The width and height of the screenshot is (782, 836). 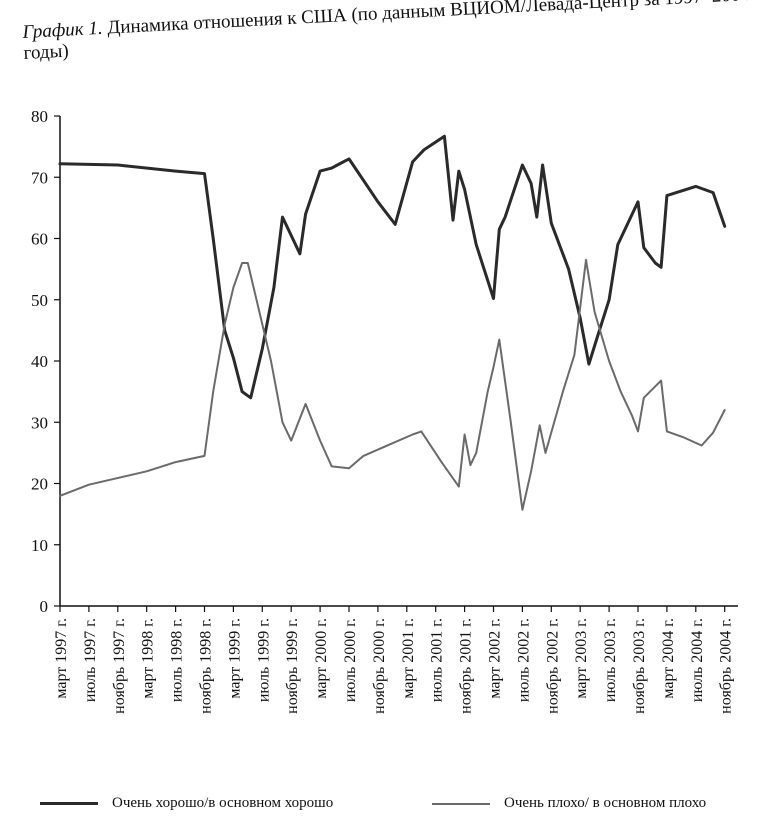 I want to click on x-tick-label: ноябрь 1997 г., so click(x=119, y=666).